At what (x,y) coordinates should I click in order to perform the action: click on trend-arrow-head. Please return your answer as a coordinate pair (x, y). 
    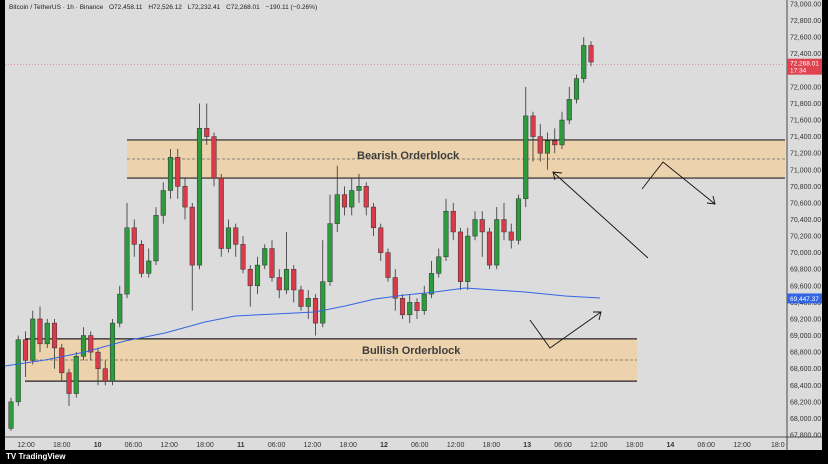
    Looking at the image, I should click on (557, 176).